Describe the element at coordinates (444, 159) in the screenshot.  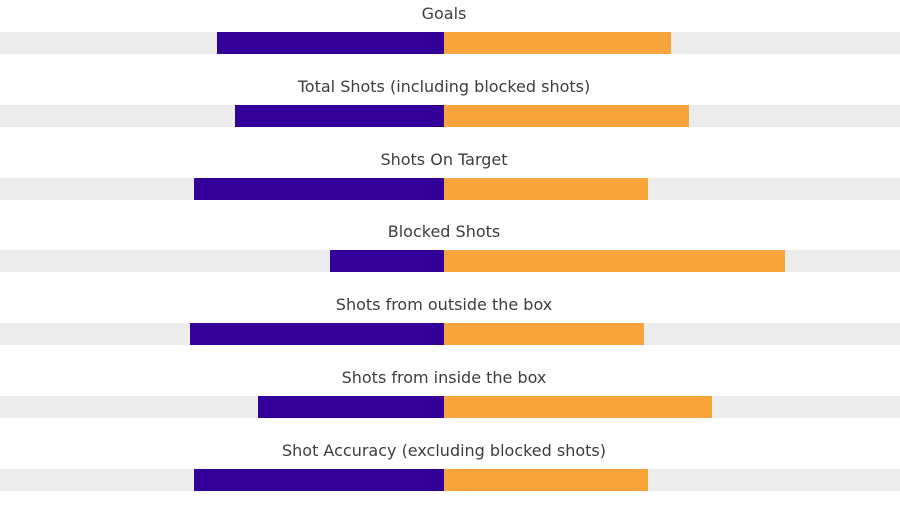
I see `stat-label: Shots On Target` at that location.